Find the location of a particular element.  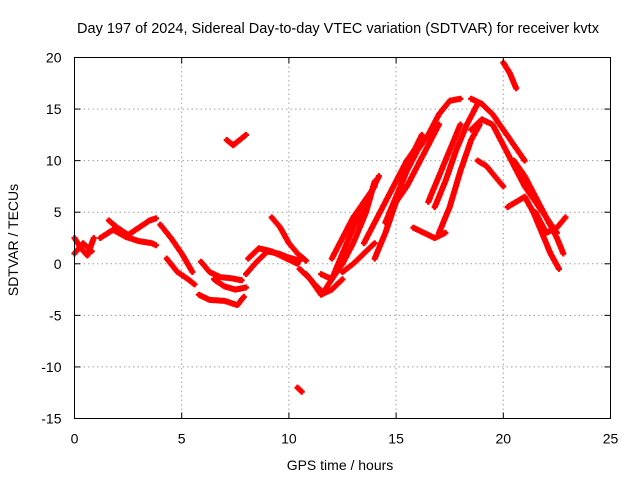

y-tick-label: 5 is located at coordinates (58, 212).